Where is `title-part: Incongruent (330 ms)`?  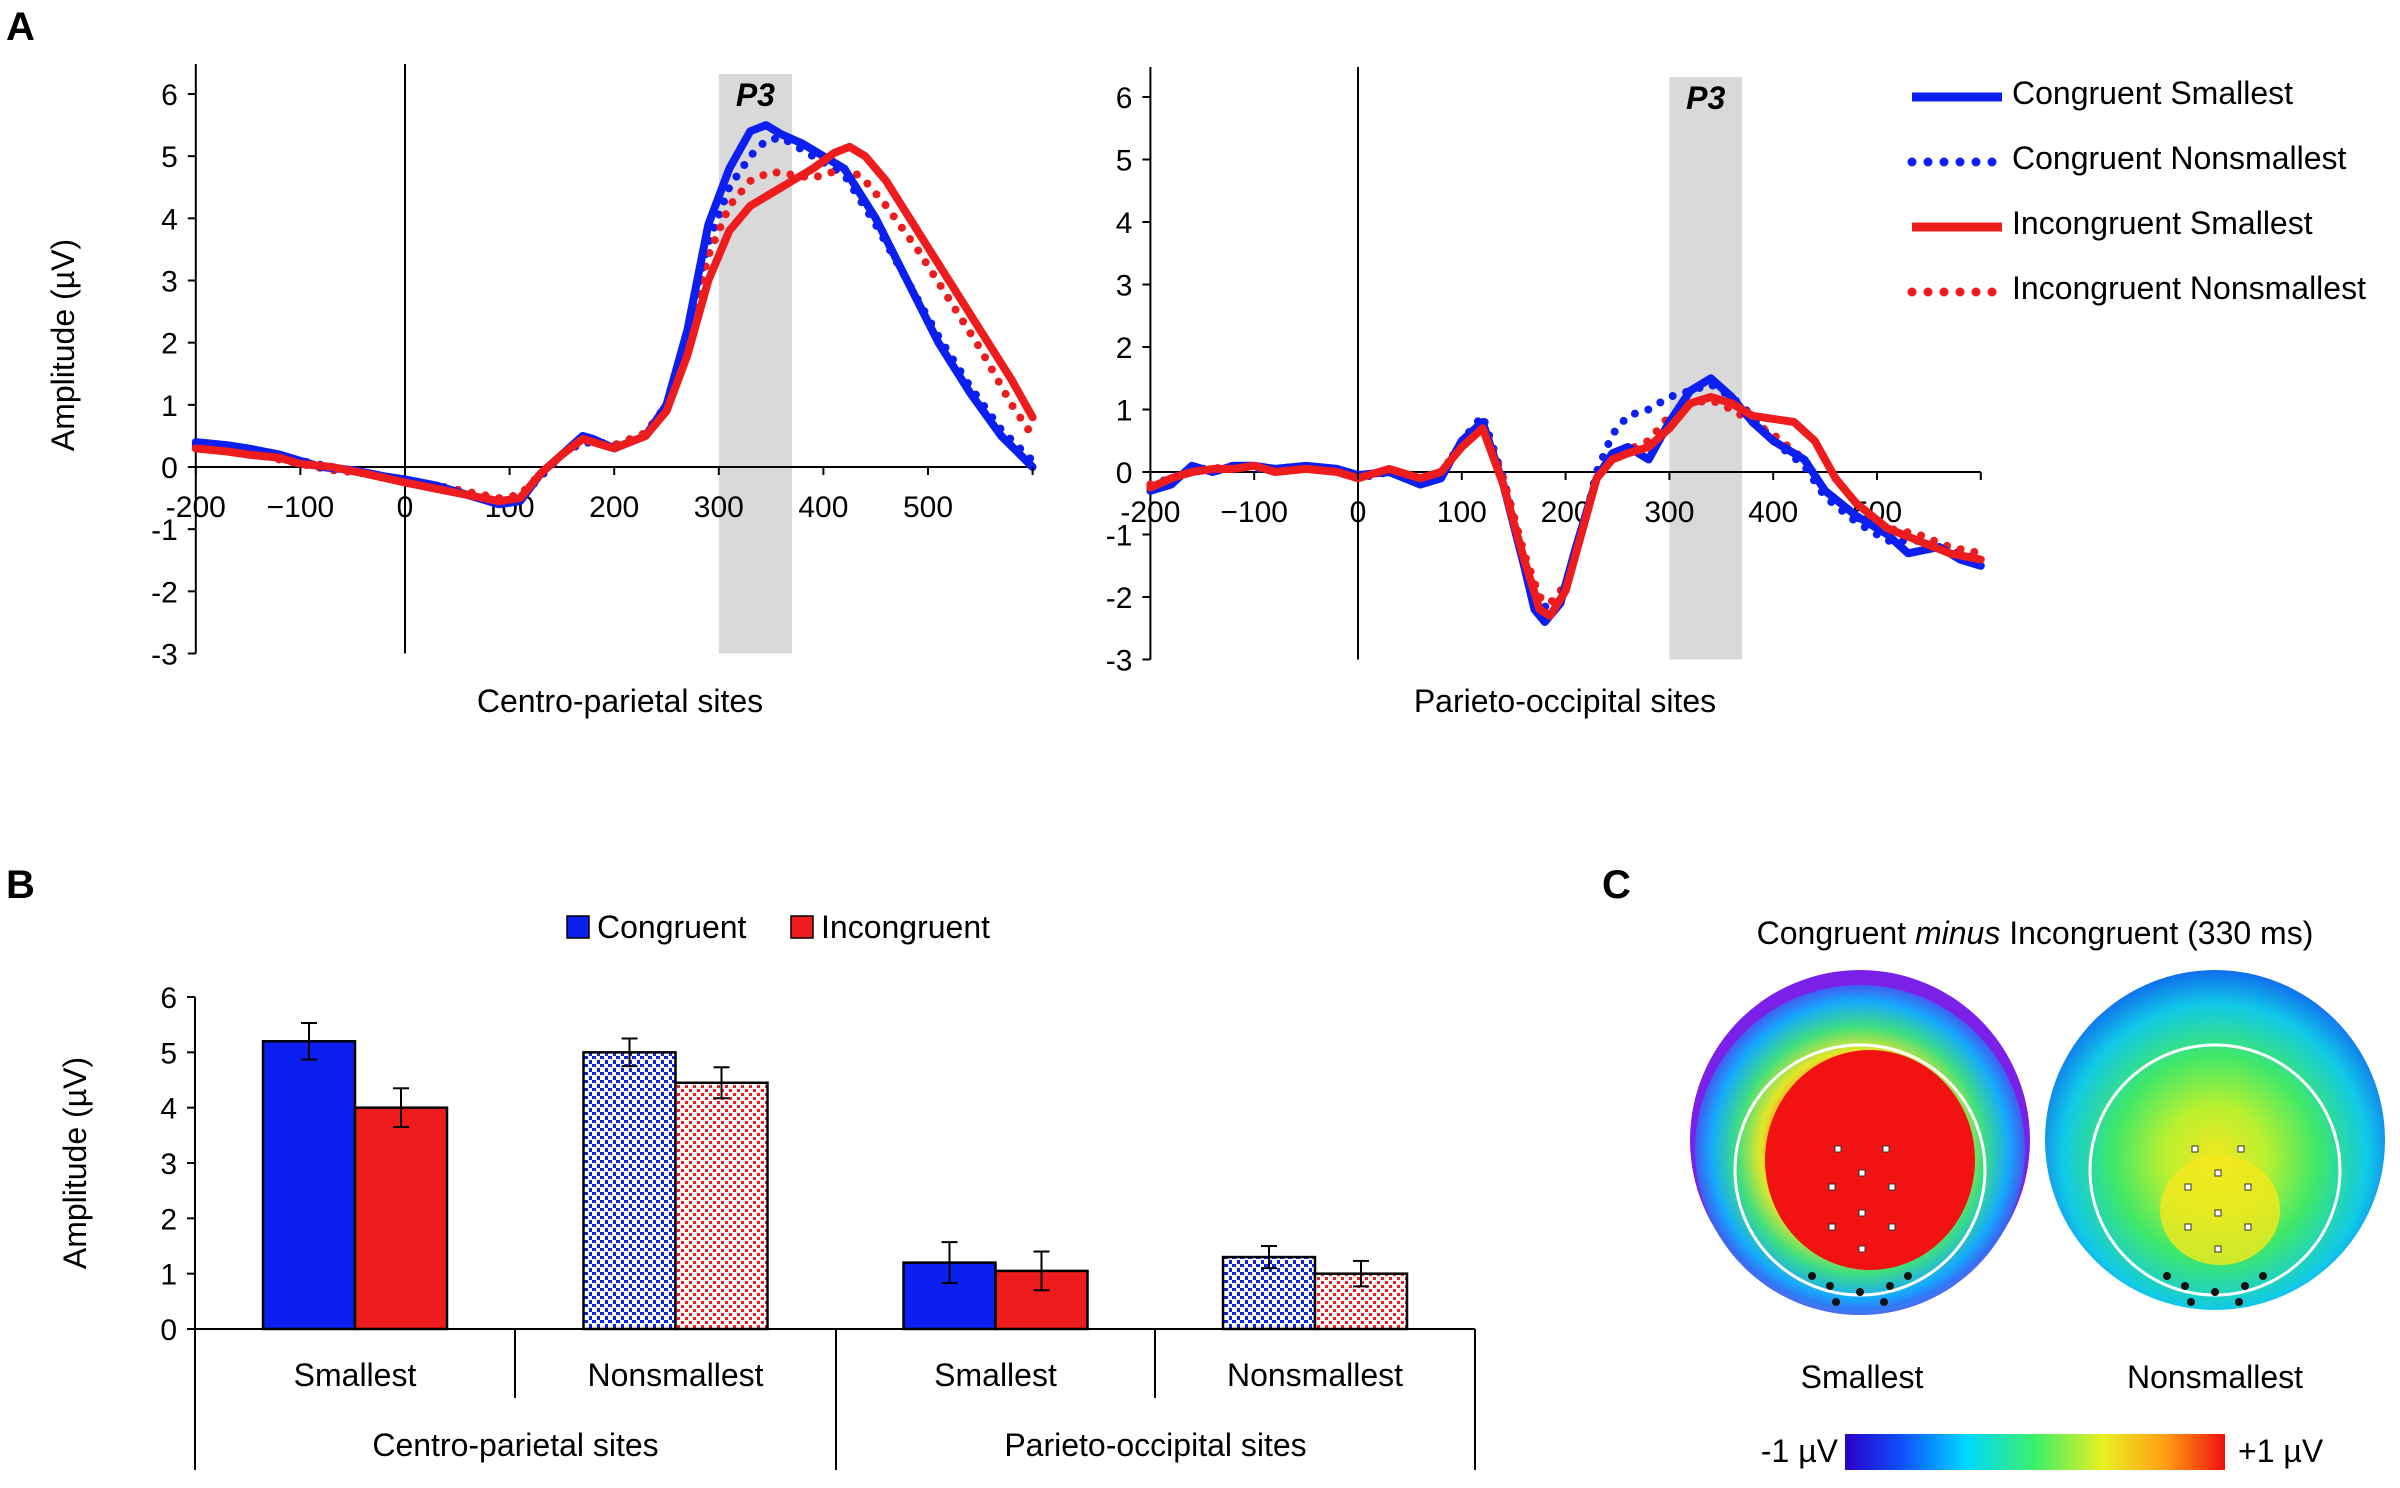 title-part: Incongruent (330 ms) is located at coordinates (2156, 933).